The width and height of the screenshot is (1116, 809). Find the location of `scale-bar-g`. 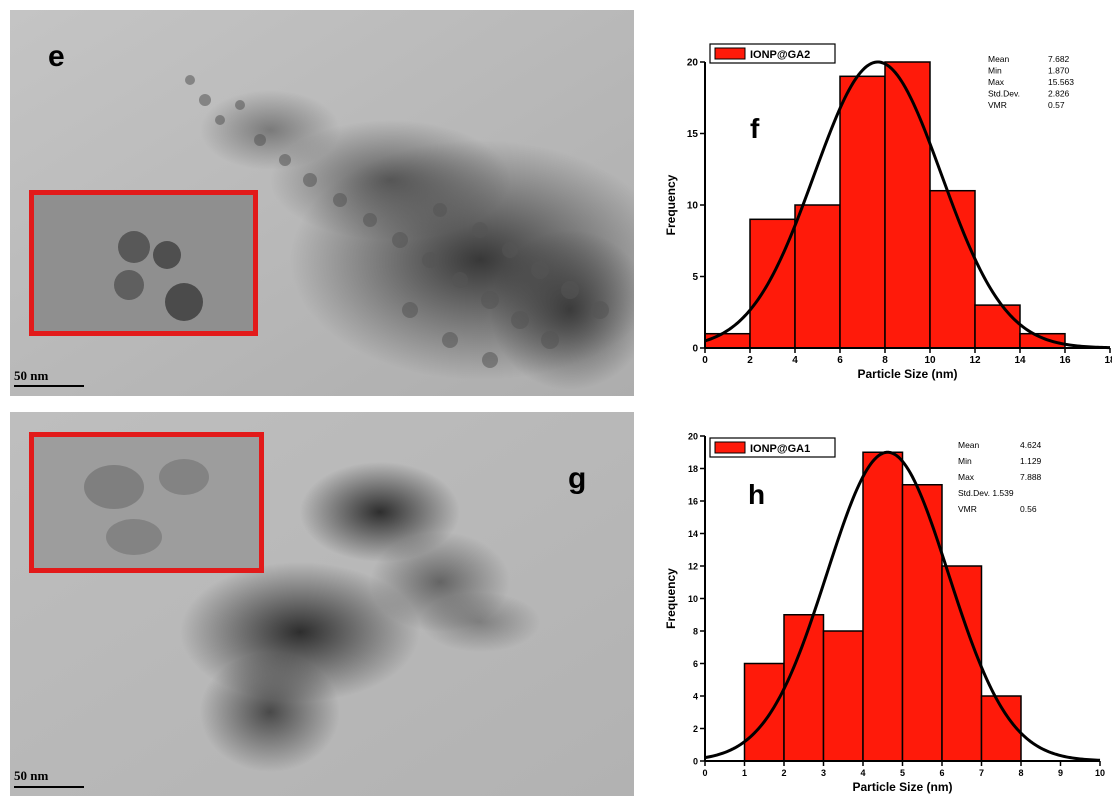

scale-bar-g is located at coordinates (49, 787).